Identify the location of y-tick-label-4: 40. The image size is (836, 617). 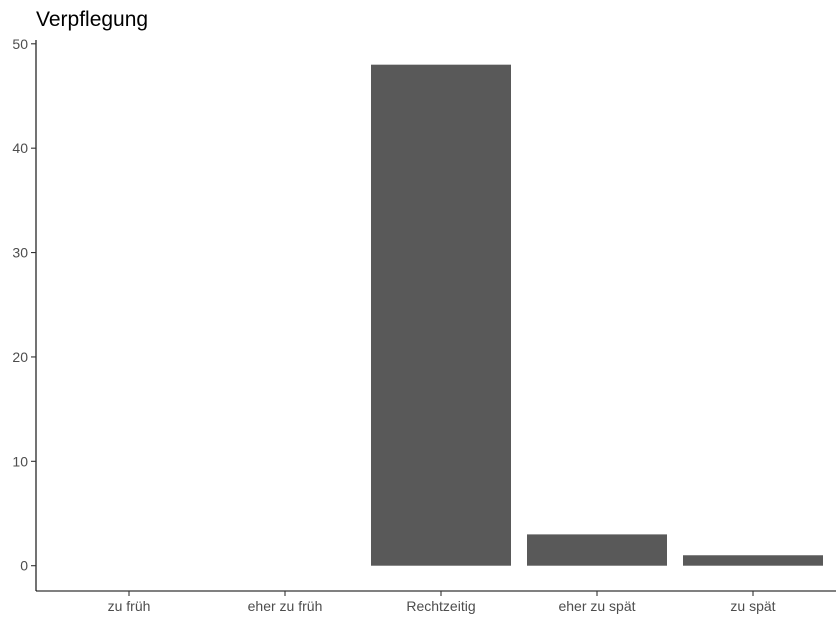
(20, 148).